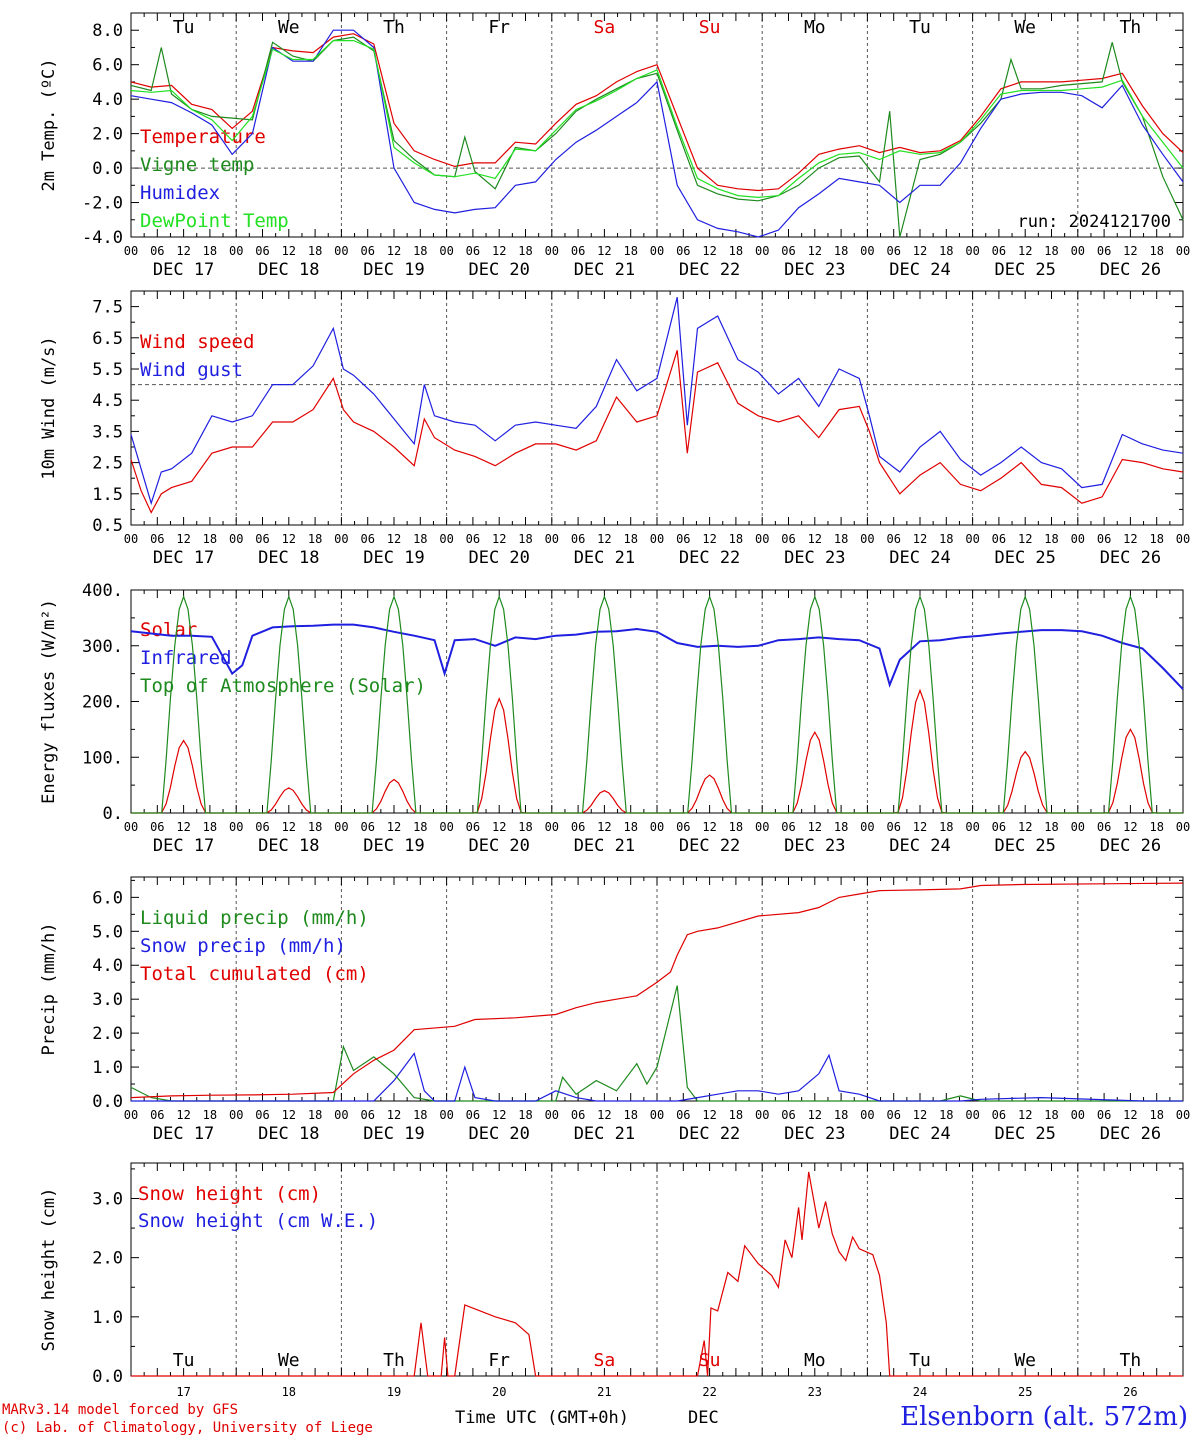 This screenshot has width=1194, height=1440. Describe the element at coordinates (288, 270) in the screenshot. I see `date-label: DEC 18` at that location.